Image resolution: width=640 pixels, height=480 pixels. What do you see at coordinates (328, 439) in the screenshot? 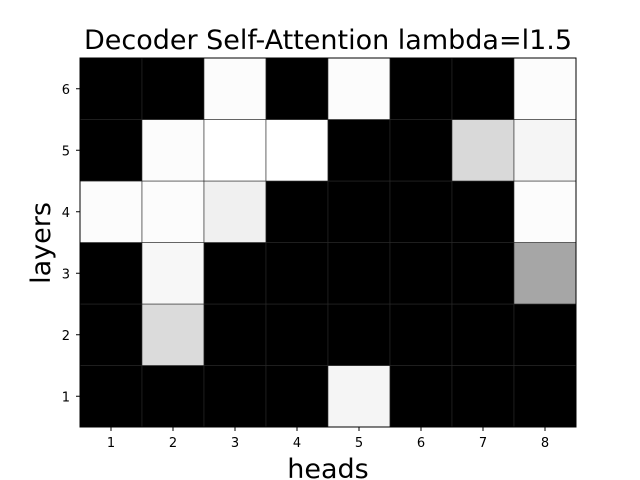
I see `x-axis-ticks: 1 2 3 4 5 6 7 8` at bounding box center [328, 439].